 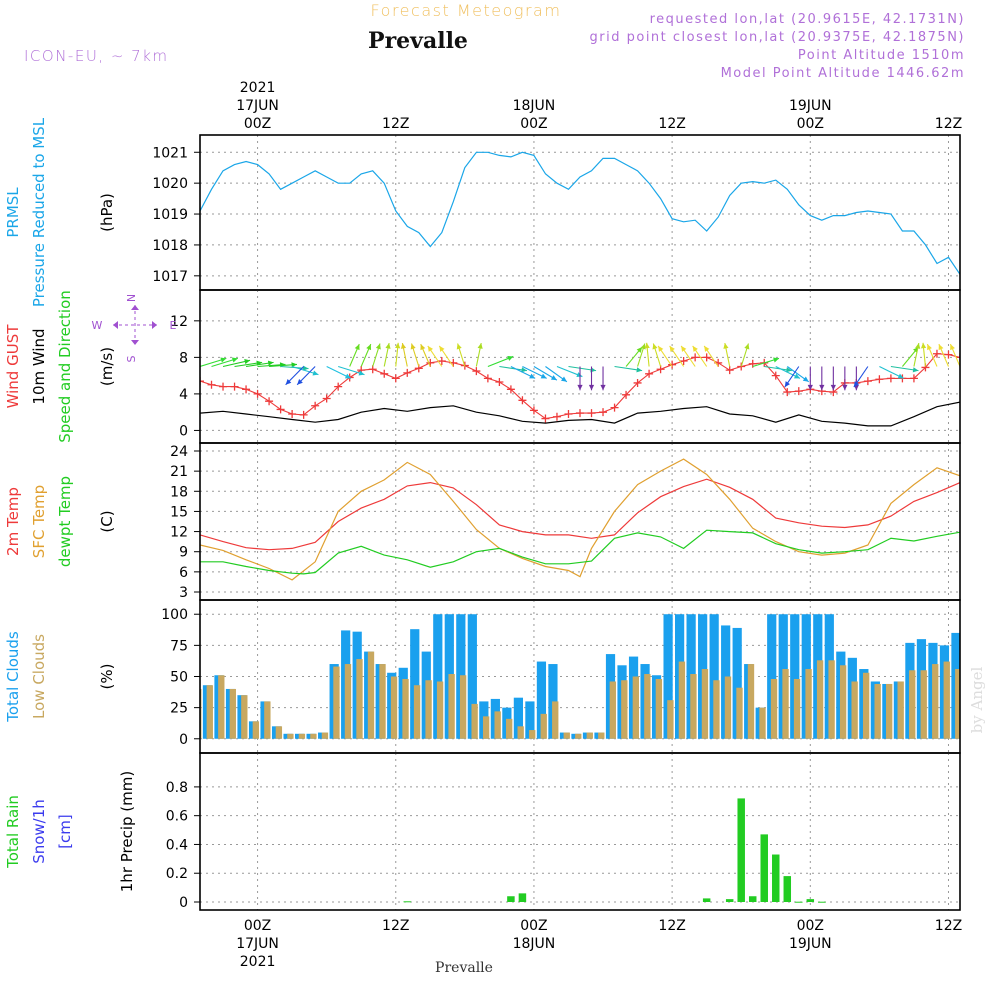 What do you see at coordinates (671, 124) in the screenshot?
I see `top-tick-label: 12Z` at bounding box center [671, 124].